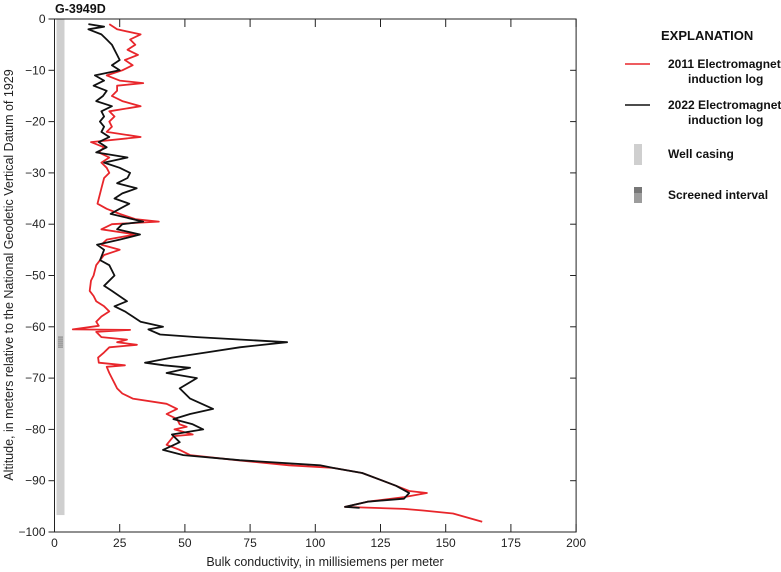 This screenshot has width=781, height=572. I want to click on legend-title: EXPLANATION, so click(707, 35).